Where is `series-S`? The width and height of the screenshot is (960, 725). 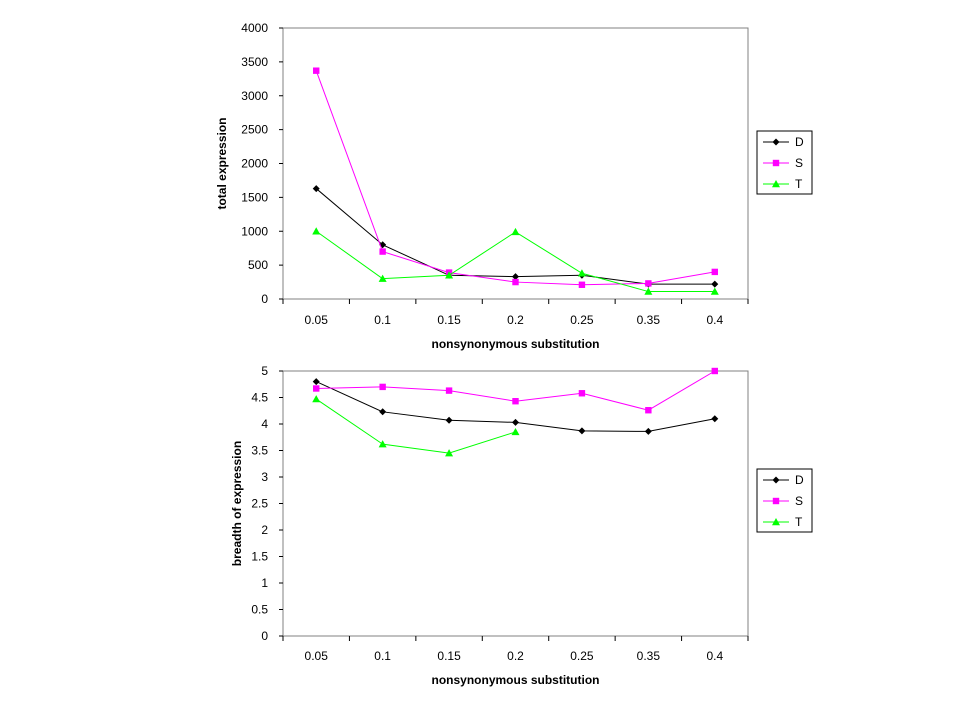
series-S is located at coordinates (515, 390).